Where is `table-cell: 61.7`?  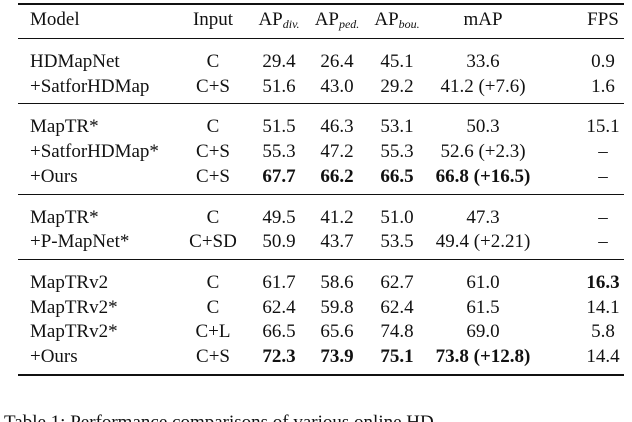
table-cell: 61.7 is located at coordinates (279, 282).